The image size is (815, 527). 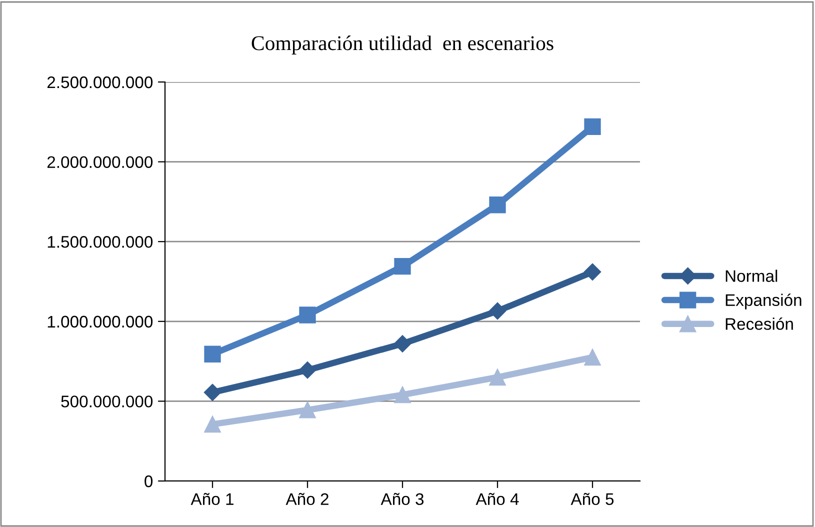 What do you see at coordinates (148, 481) in the screenshot?
I see `y-tick-label: 0` at bounding box center [148, 481].